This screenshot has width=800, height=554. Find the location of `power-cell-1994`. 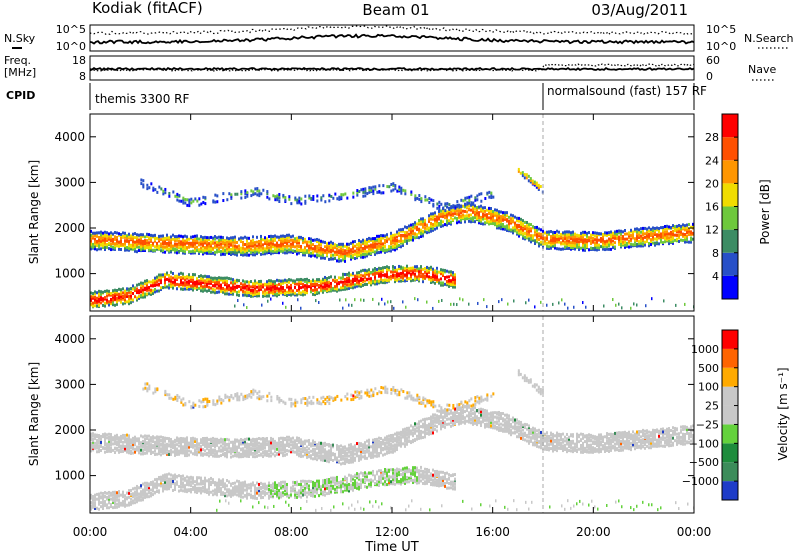

power-cell-1994 is located at coordinates (651, 229).